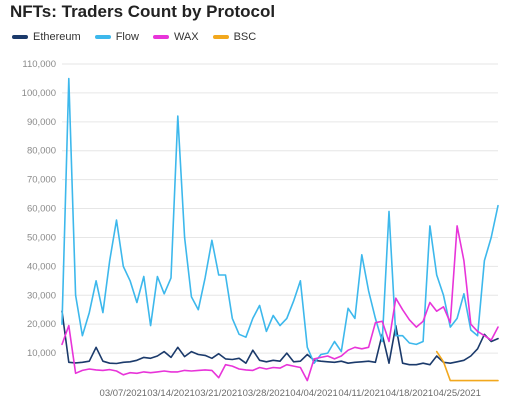  What do you see at coordinates (127, 37) in the screenshot?
I see `legend-label: Flow` at bounding box center [127, 37].